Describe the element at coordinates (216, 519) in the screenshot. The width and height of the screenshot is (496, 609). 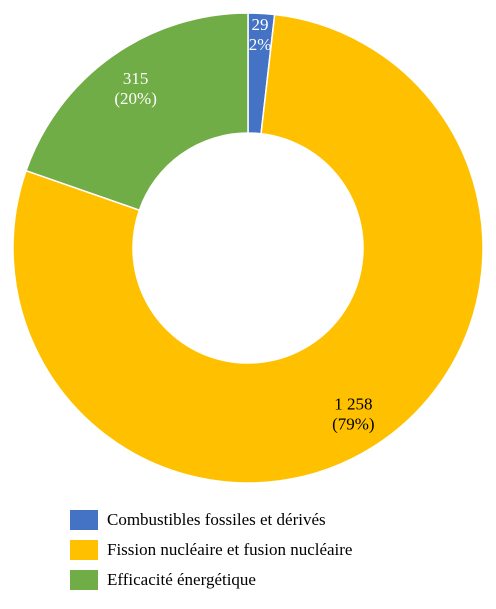
I see `legend-label: Combustibles fossiles et dérivés` at that location.